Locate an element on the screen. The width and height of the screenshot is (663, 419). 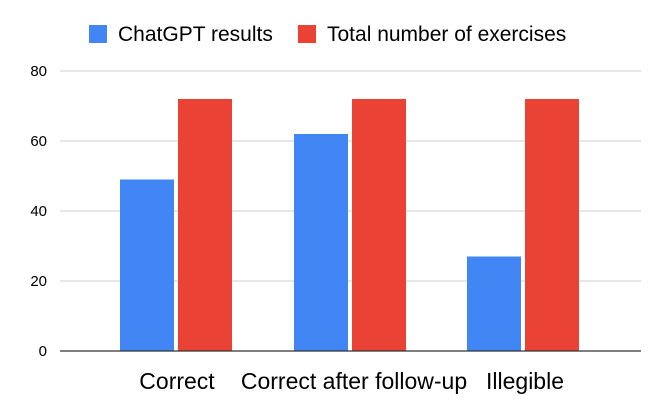
y-tick-label: 0 is located at coordinates (43, 351).